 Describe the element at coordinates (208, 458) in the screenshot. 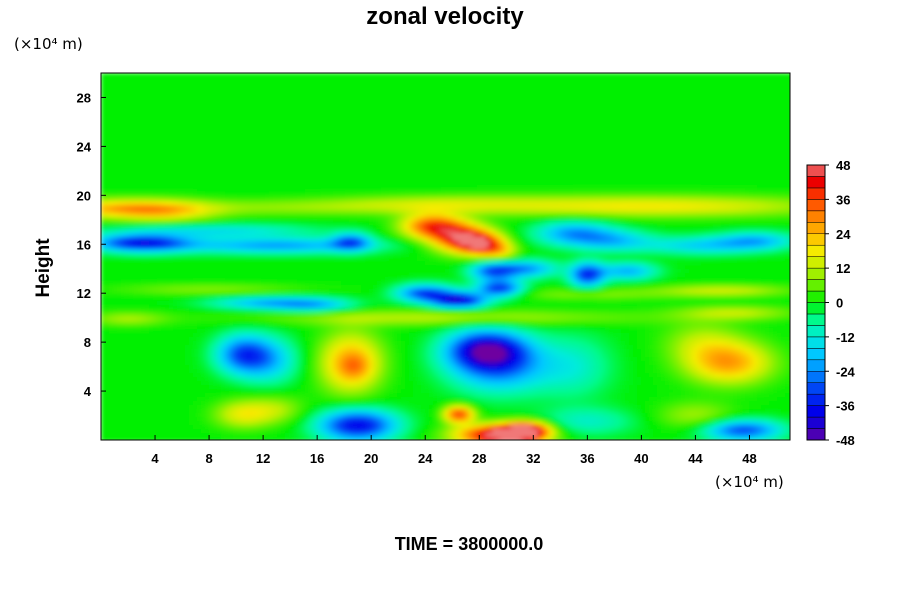

I see `x-tick-label: 8` at that location.